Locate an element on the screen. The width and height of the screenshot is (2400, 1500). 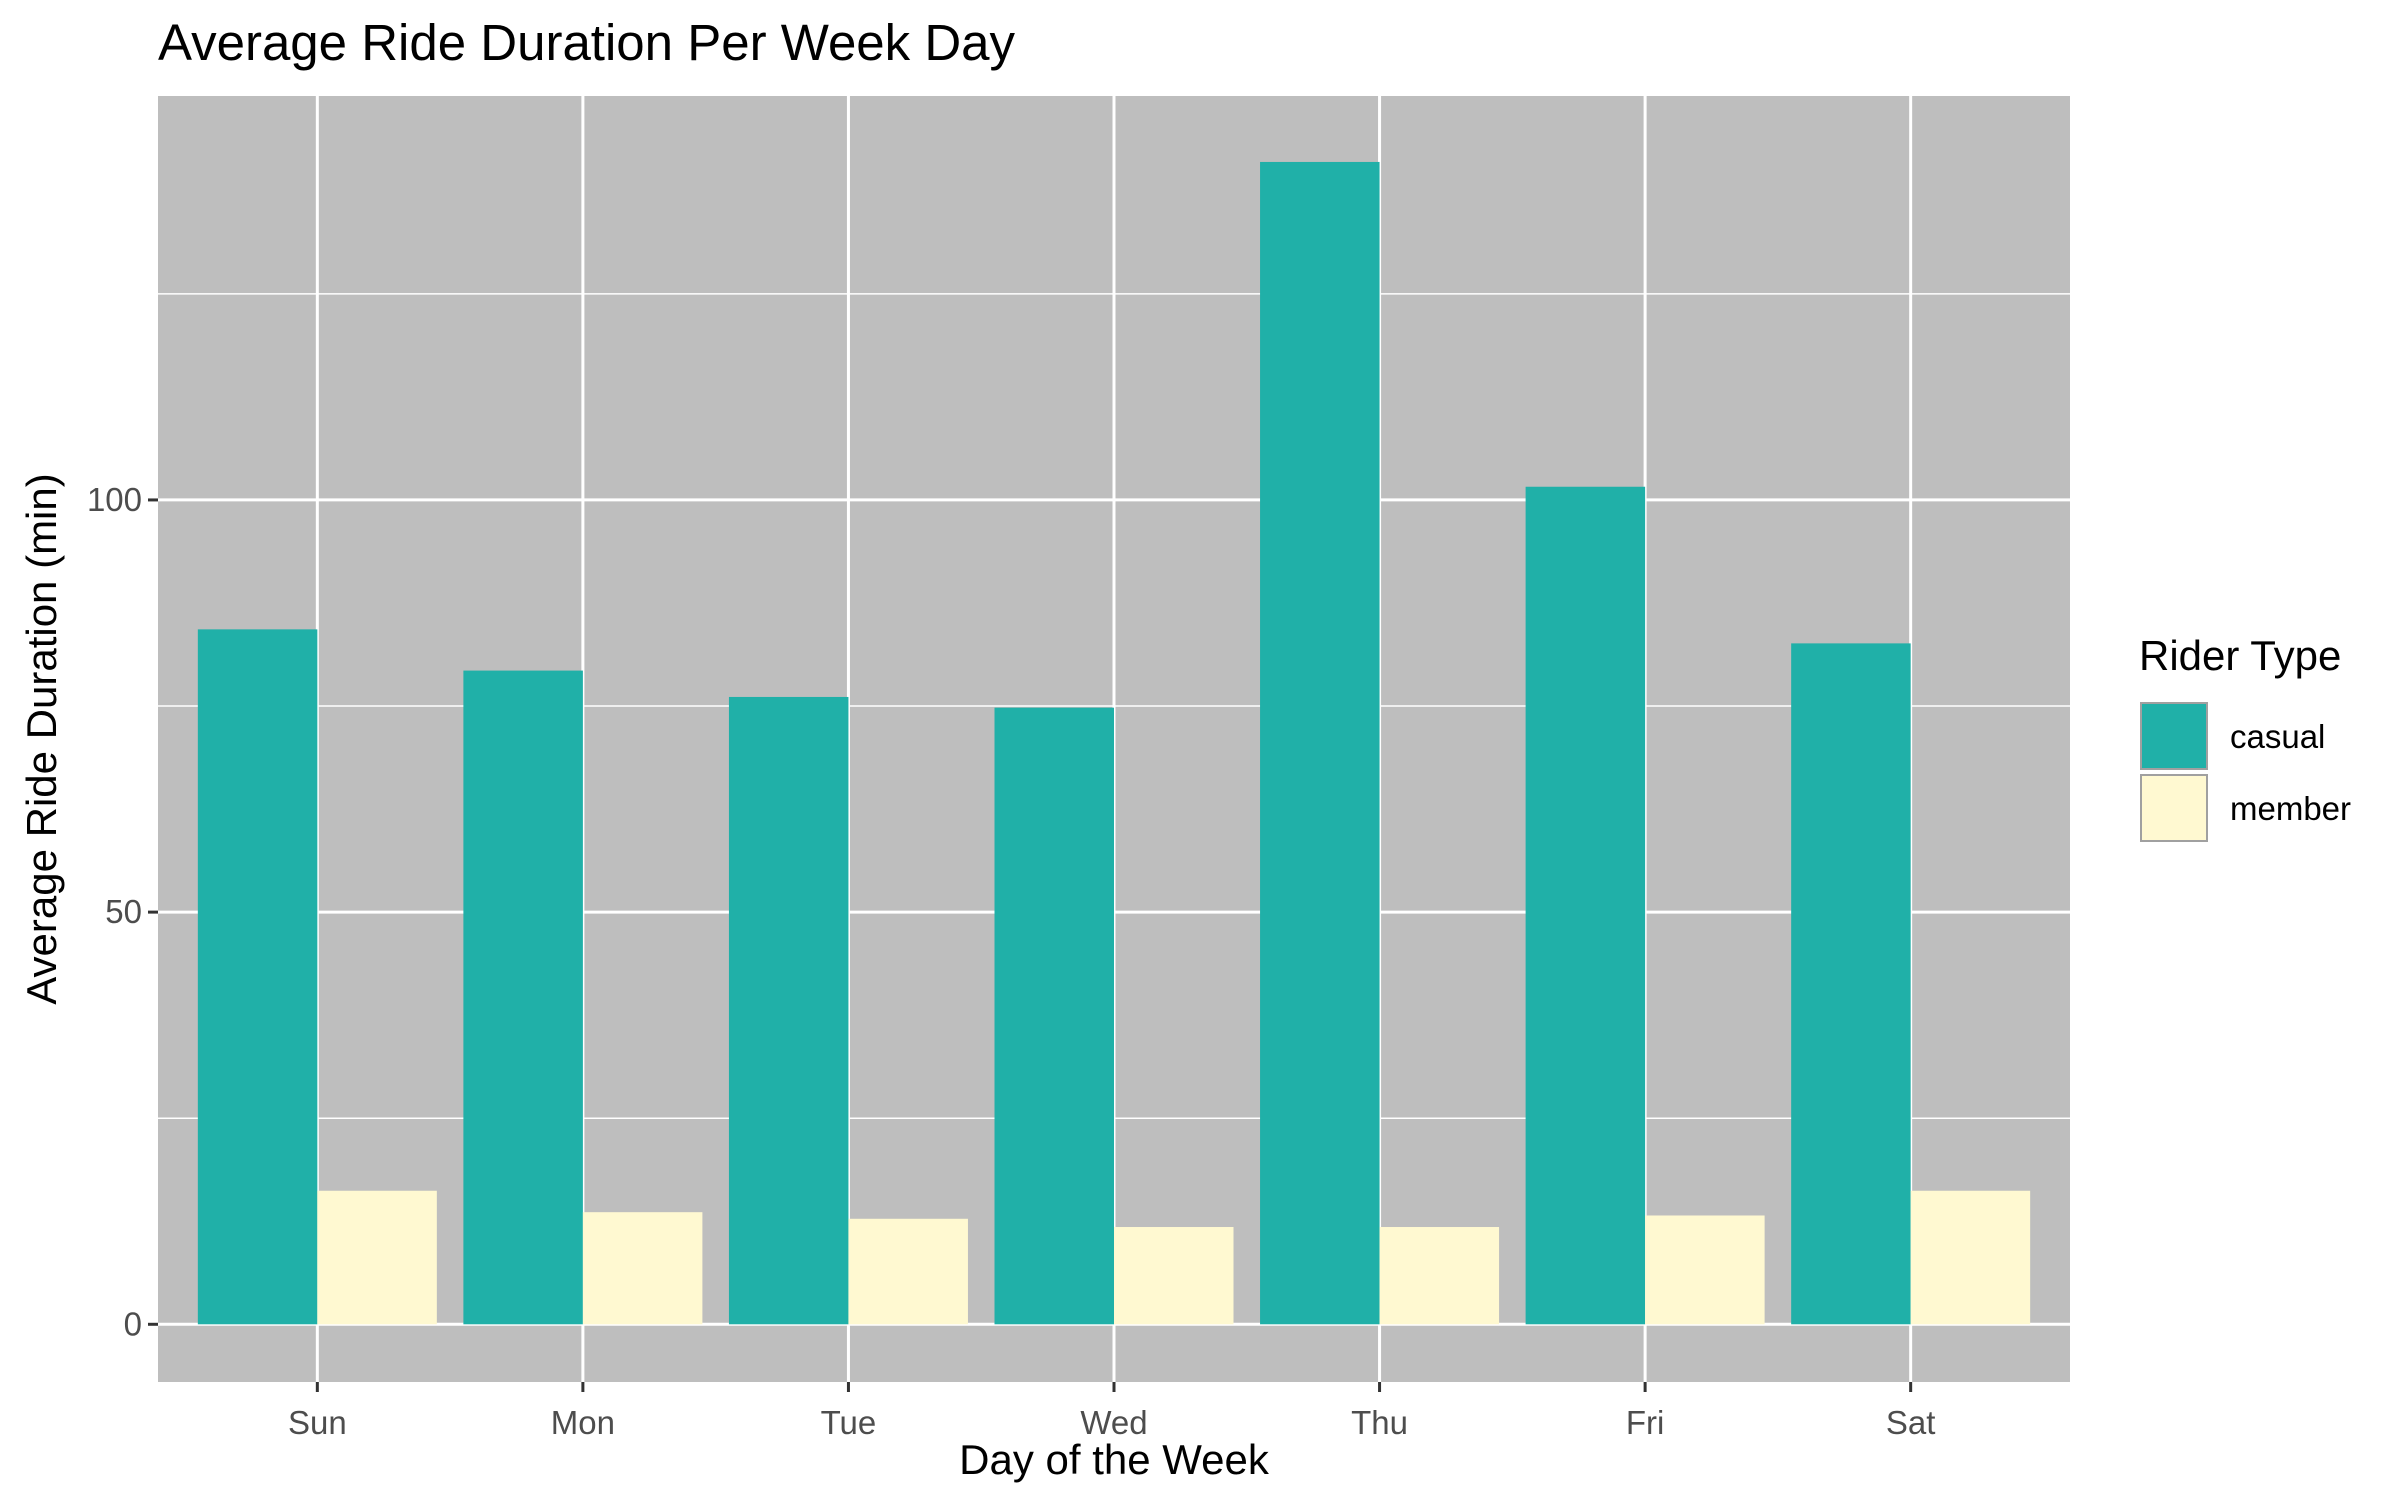
bar-casual-sat is located at coordinates (1851, 984).